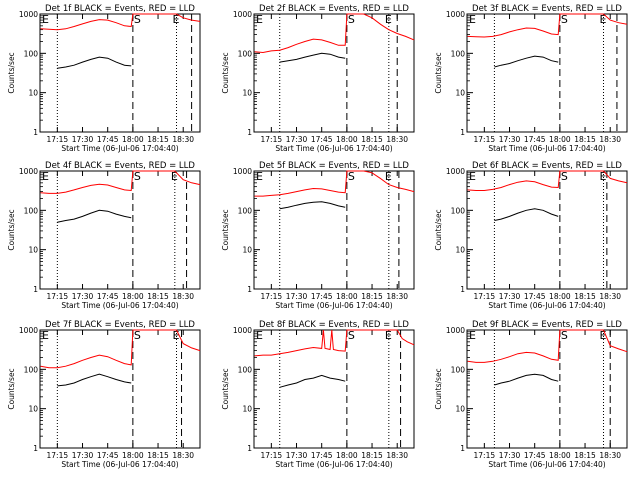  I want to click on panel-title: Det 4f BLACK = Events, RED = LLD, so click(120, 166).